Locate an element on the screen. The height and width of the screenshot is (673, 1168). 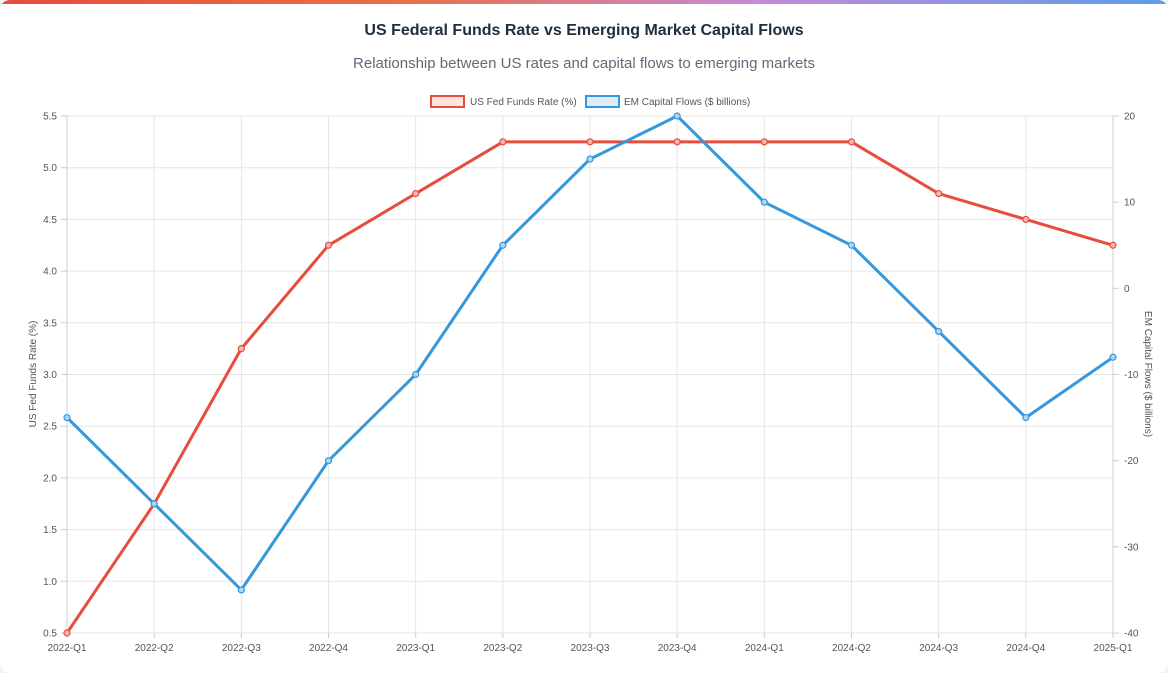
x-tick-label: 2025-Q1 is located at coordinates (1113, 648).